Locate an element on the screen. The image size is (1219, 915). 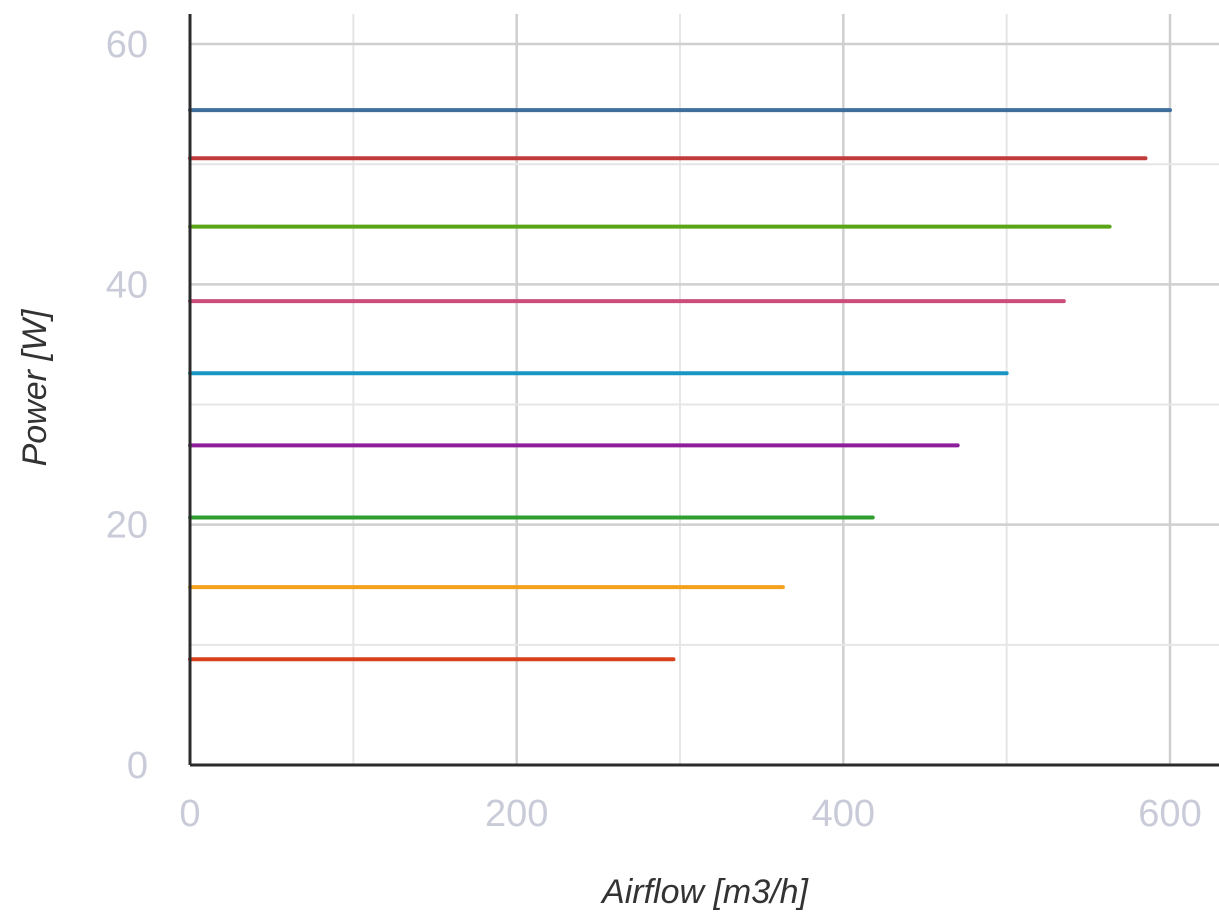
y-tick-label: 0 is located at coordinates (137, 766).